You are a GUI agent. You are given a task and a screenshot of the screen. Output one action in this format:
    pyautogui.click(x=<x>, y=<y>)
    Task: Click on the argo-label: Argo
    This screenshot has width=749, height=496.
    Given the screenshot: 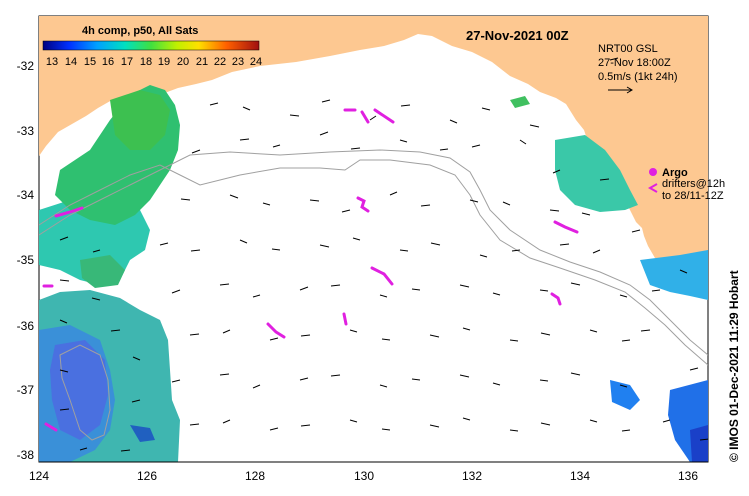 What is the action you would take?
    pyautogui.click(x=675, y=173)
    